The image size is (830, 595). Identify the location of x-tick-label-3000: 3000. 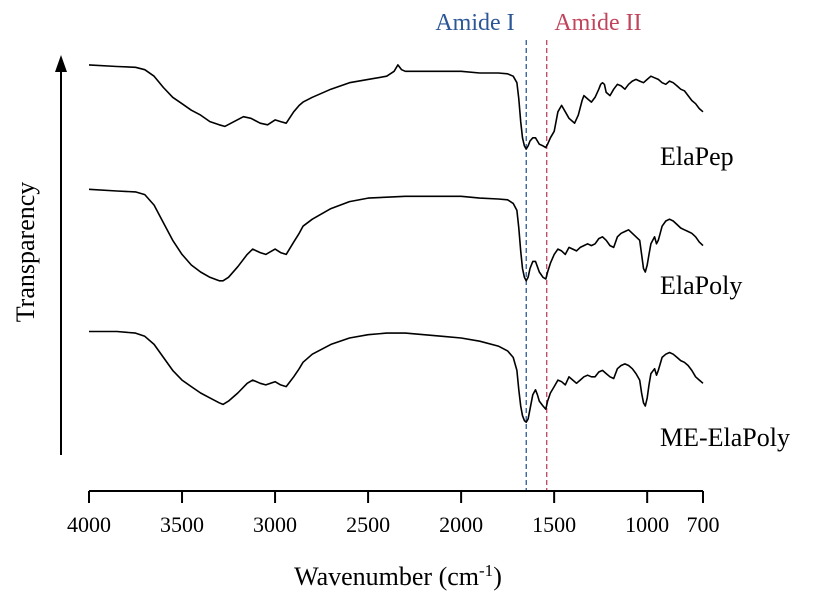
(275, 524).